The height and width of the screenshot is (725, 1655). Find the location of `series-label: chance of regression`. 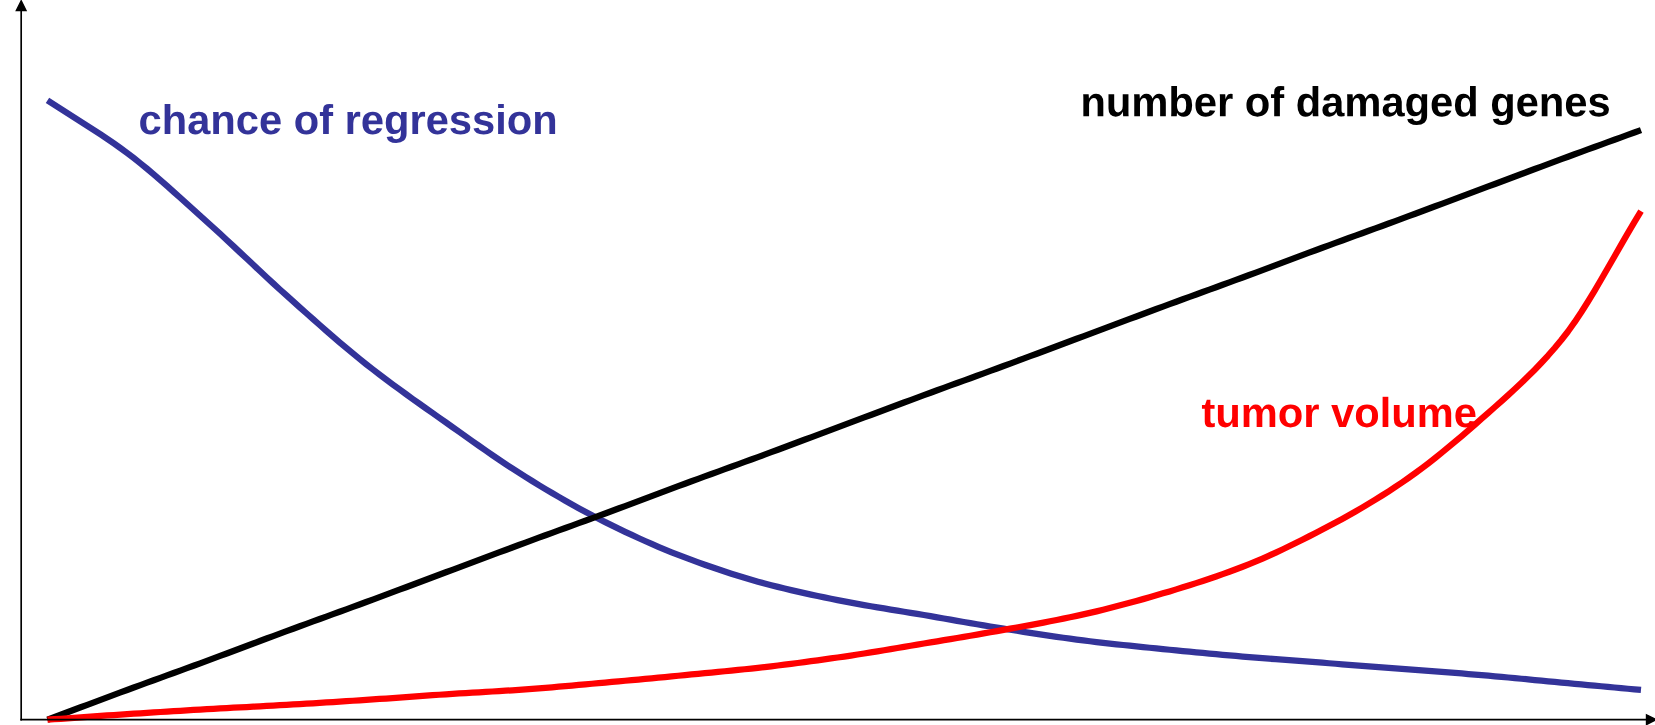

series-label: chance of regression is located at coordinates (348, 123).